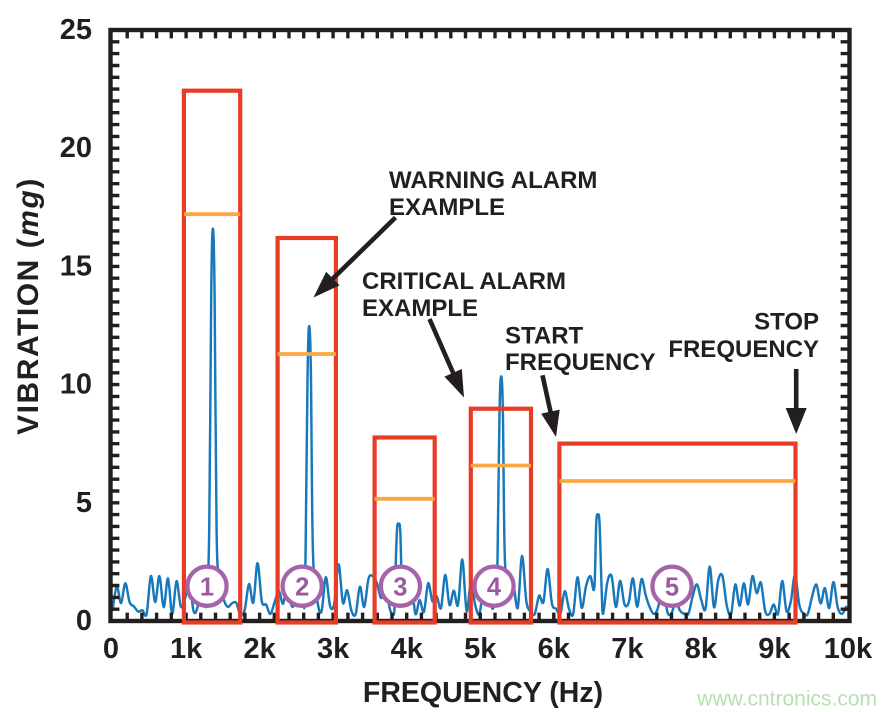 The width and height of the screenshot is (892, 712). Describe the element at coordinates (207, 587) in the screenshot. I see `svg-text: 1` at that location.